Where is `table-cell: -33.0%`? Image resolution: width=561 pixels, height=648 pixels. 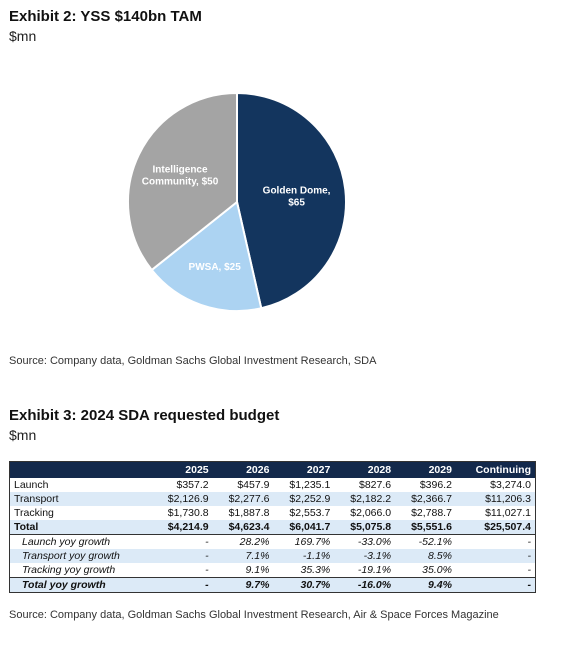
table-cell: -33.0% is located at coordinates (374, 542).